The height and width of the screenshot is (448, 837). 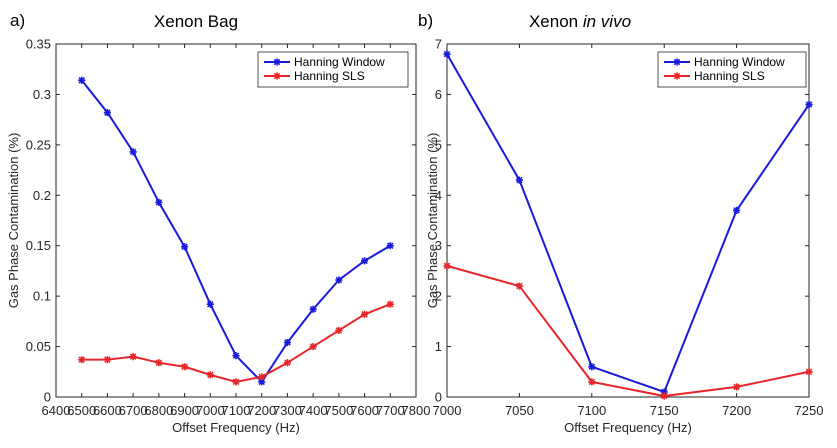 I want to click on y-tick-label: 7, so click(x=438, y=44).